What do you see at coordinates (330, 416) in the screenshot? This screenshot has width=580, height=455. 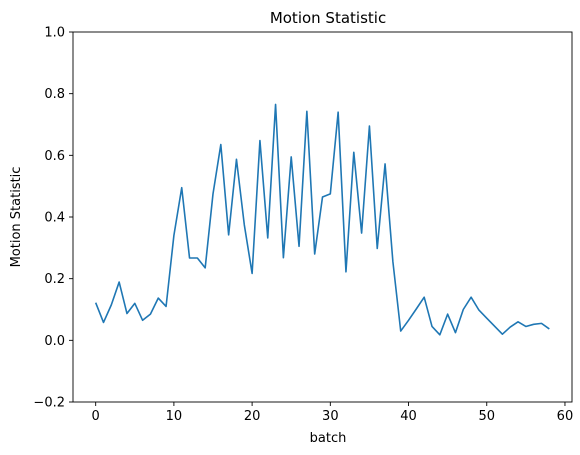 I see `x-tick-label: 30` at bounding box center [330, 416].